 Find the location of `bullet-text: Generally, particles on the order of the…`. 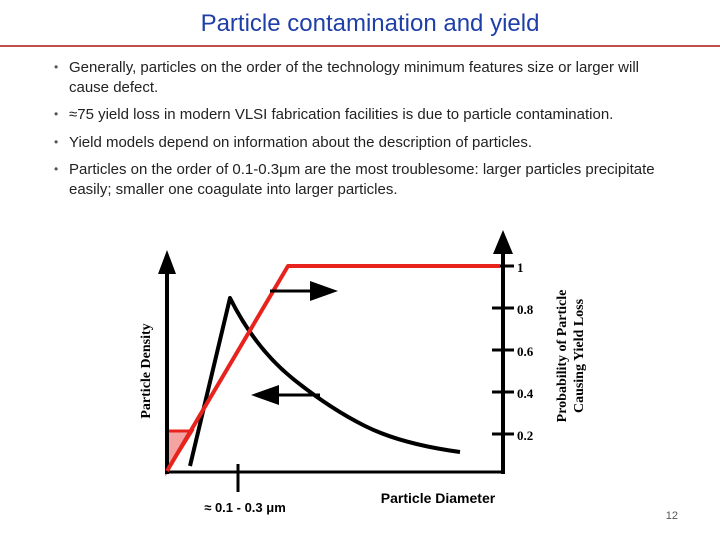

bullet-text: Generally, particles on the order of the… is located at coordinates (354, 77).